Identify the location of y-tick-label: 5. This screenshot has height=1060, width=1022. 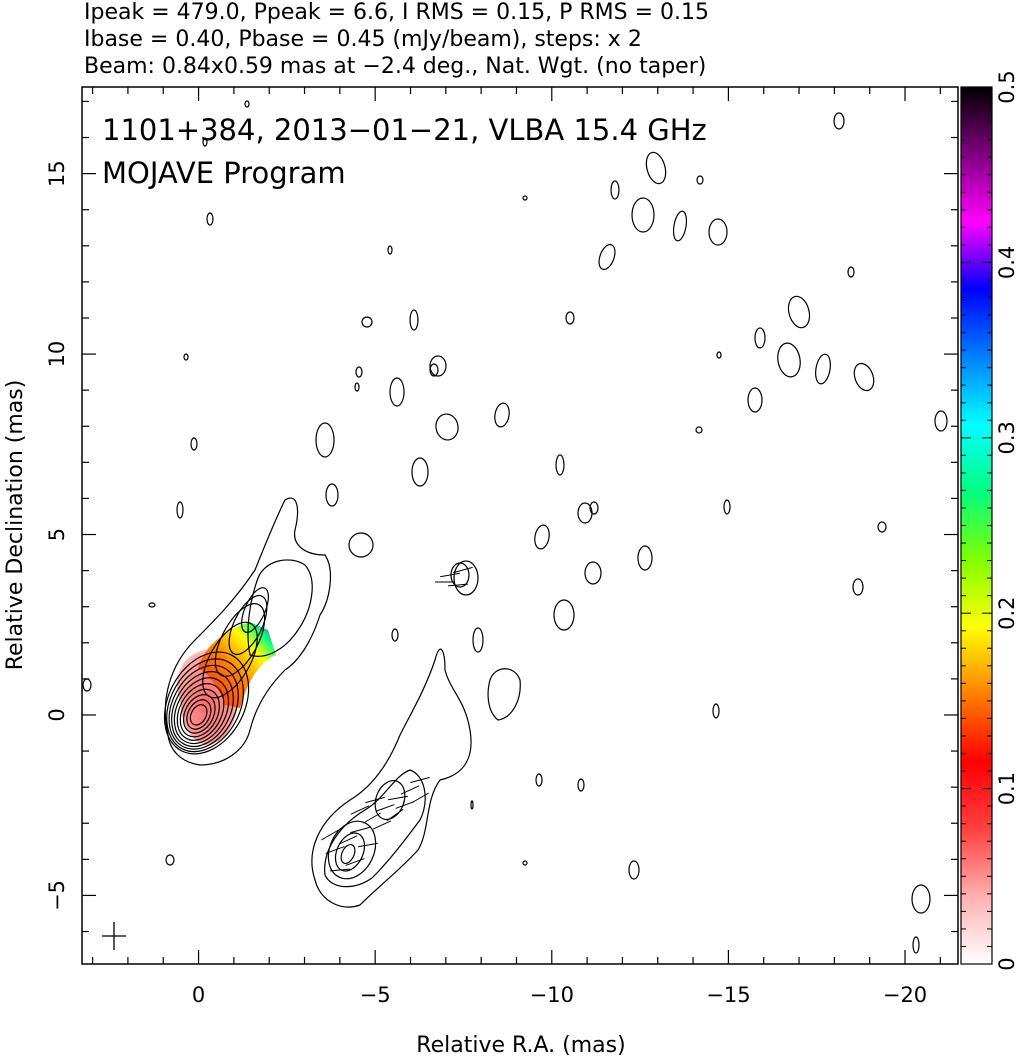
(57, 534).